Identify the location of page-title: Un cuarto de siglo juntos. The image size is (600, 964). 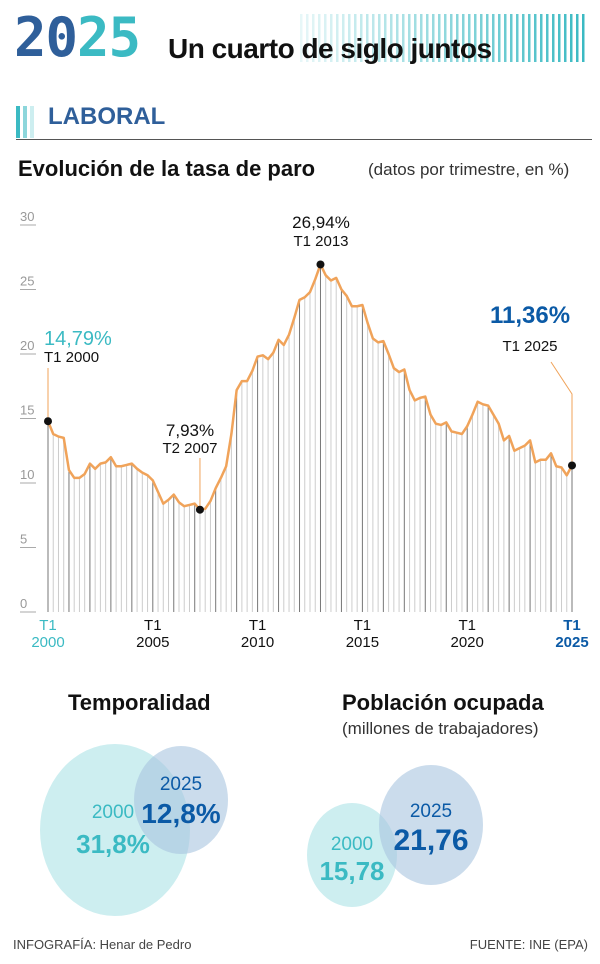
(330, 48).